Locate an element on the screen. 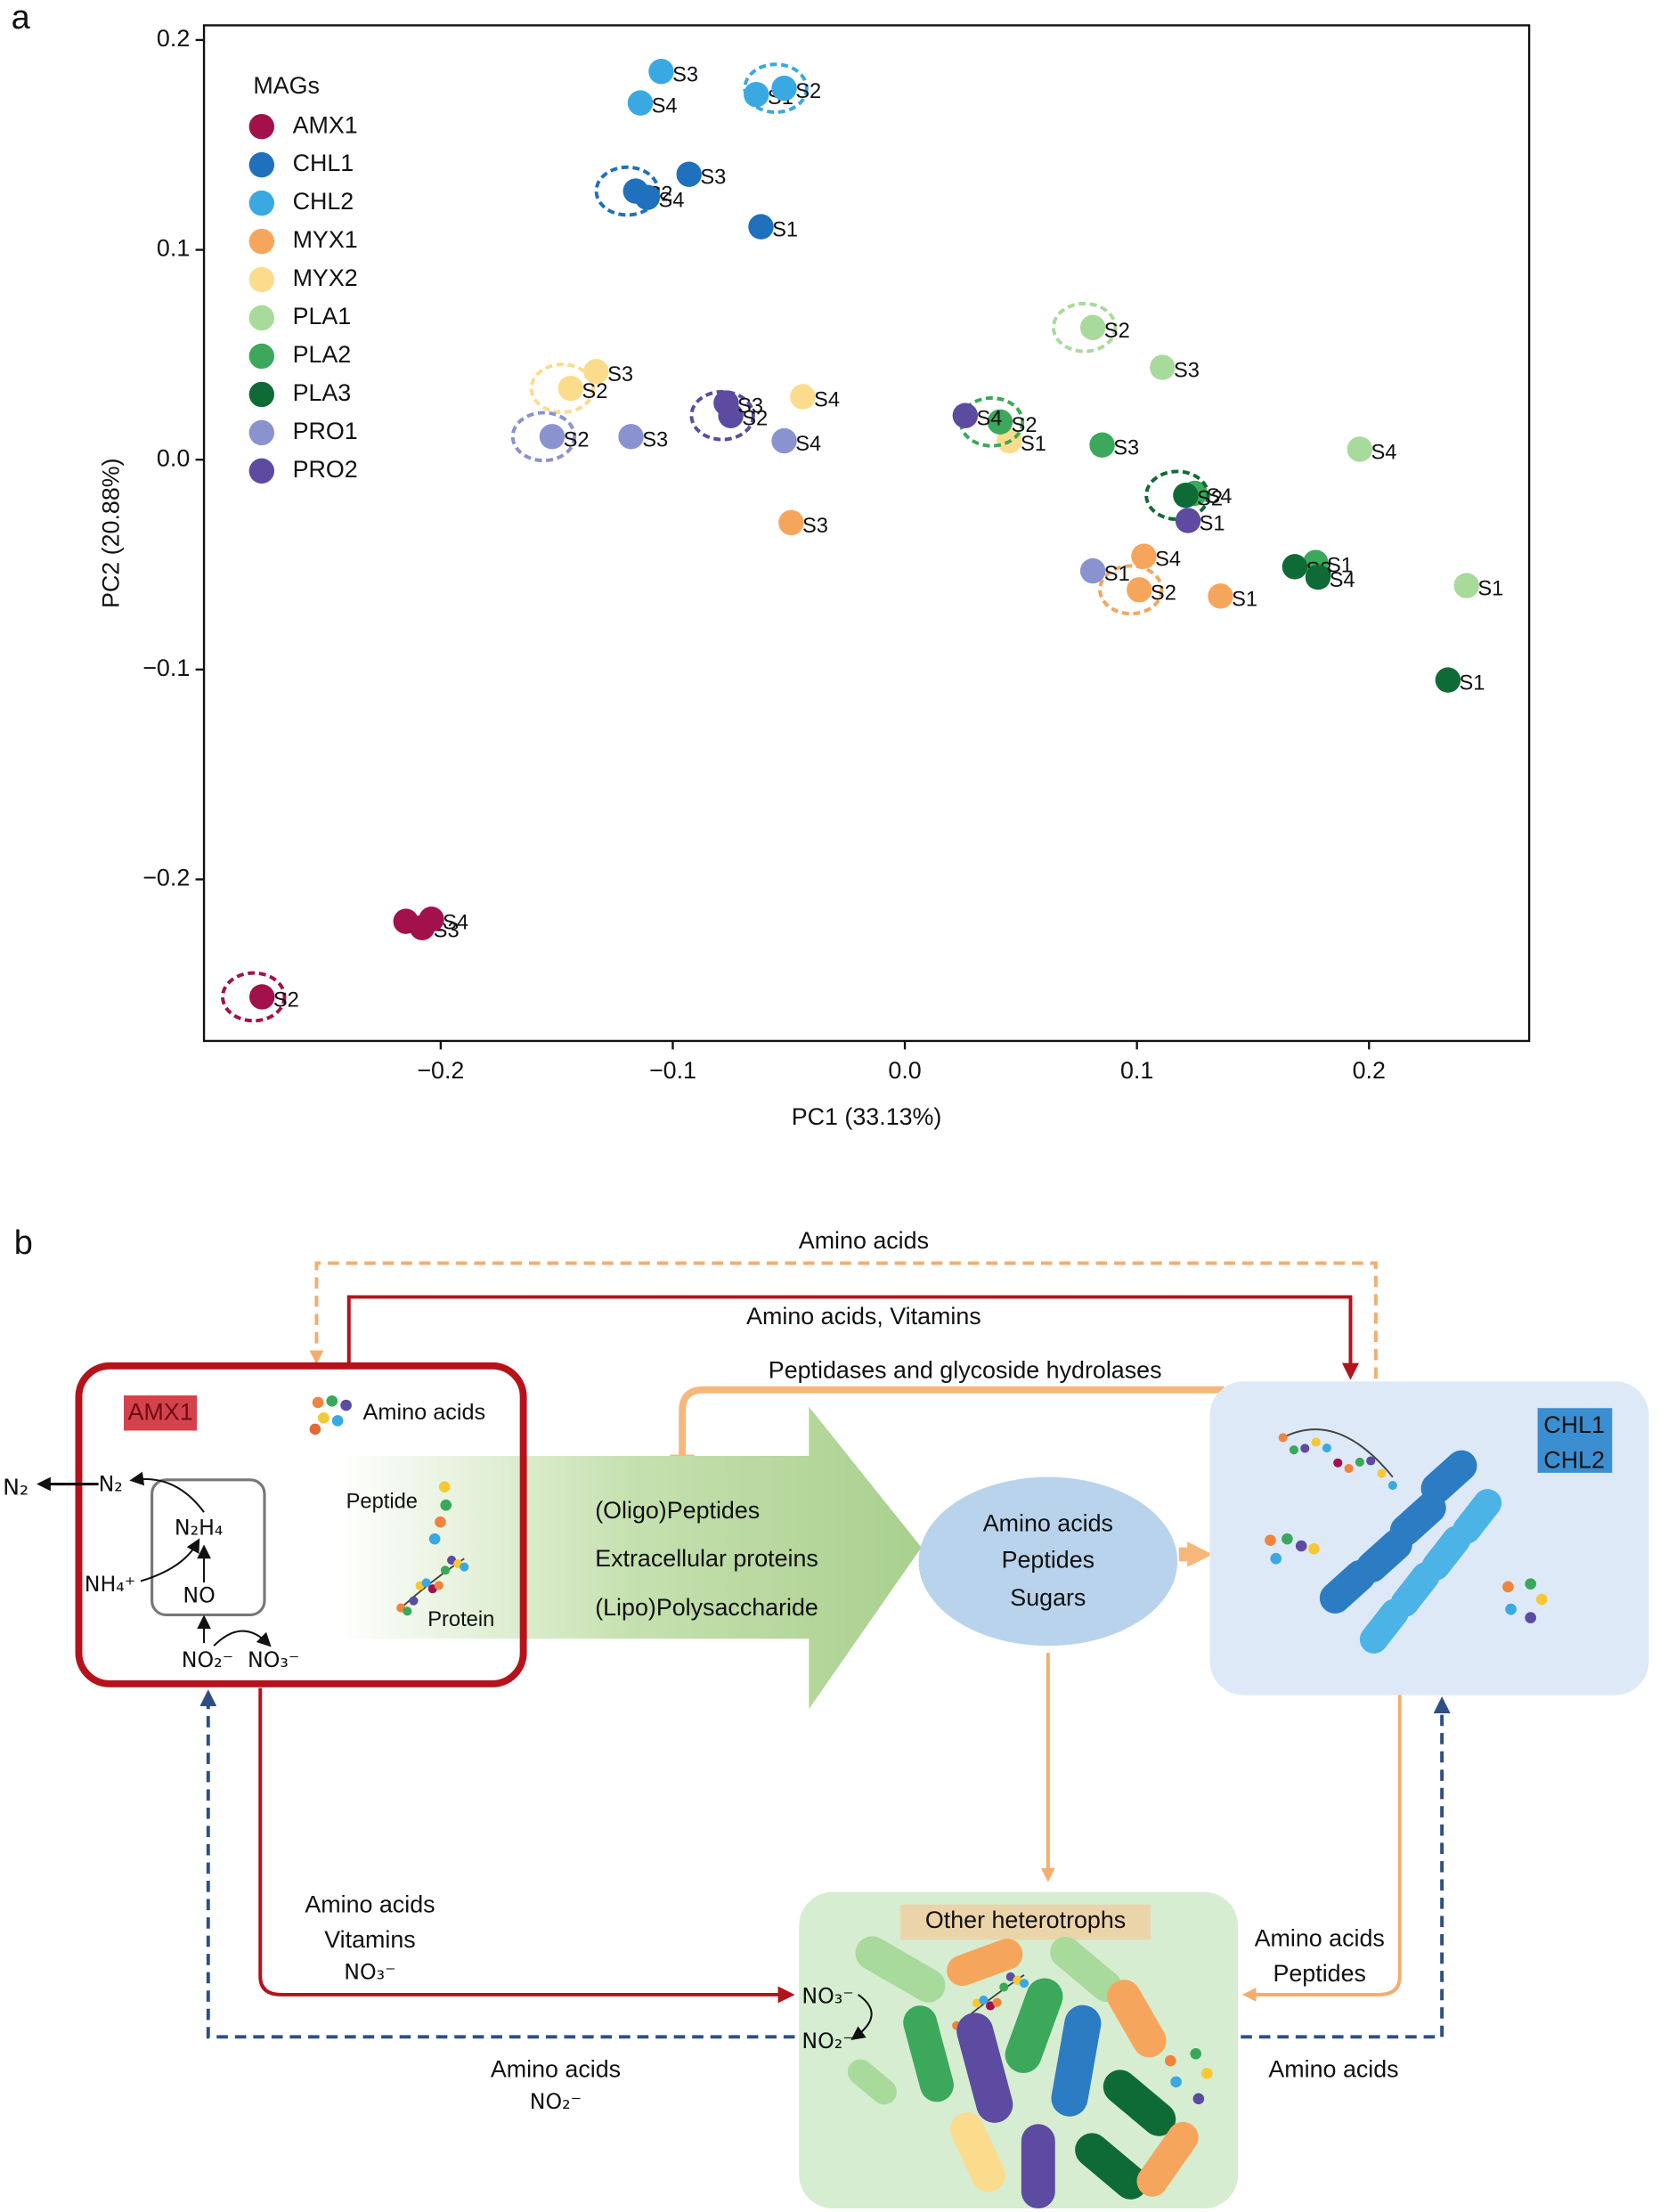 The width and height of the screenshot is (1660, 2212). export-label: (Lipo)Polysaccharide is located at coordinates (706, 1607).